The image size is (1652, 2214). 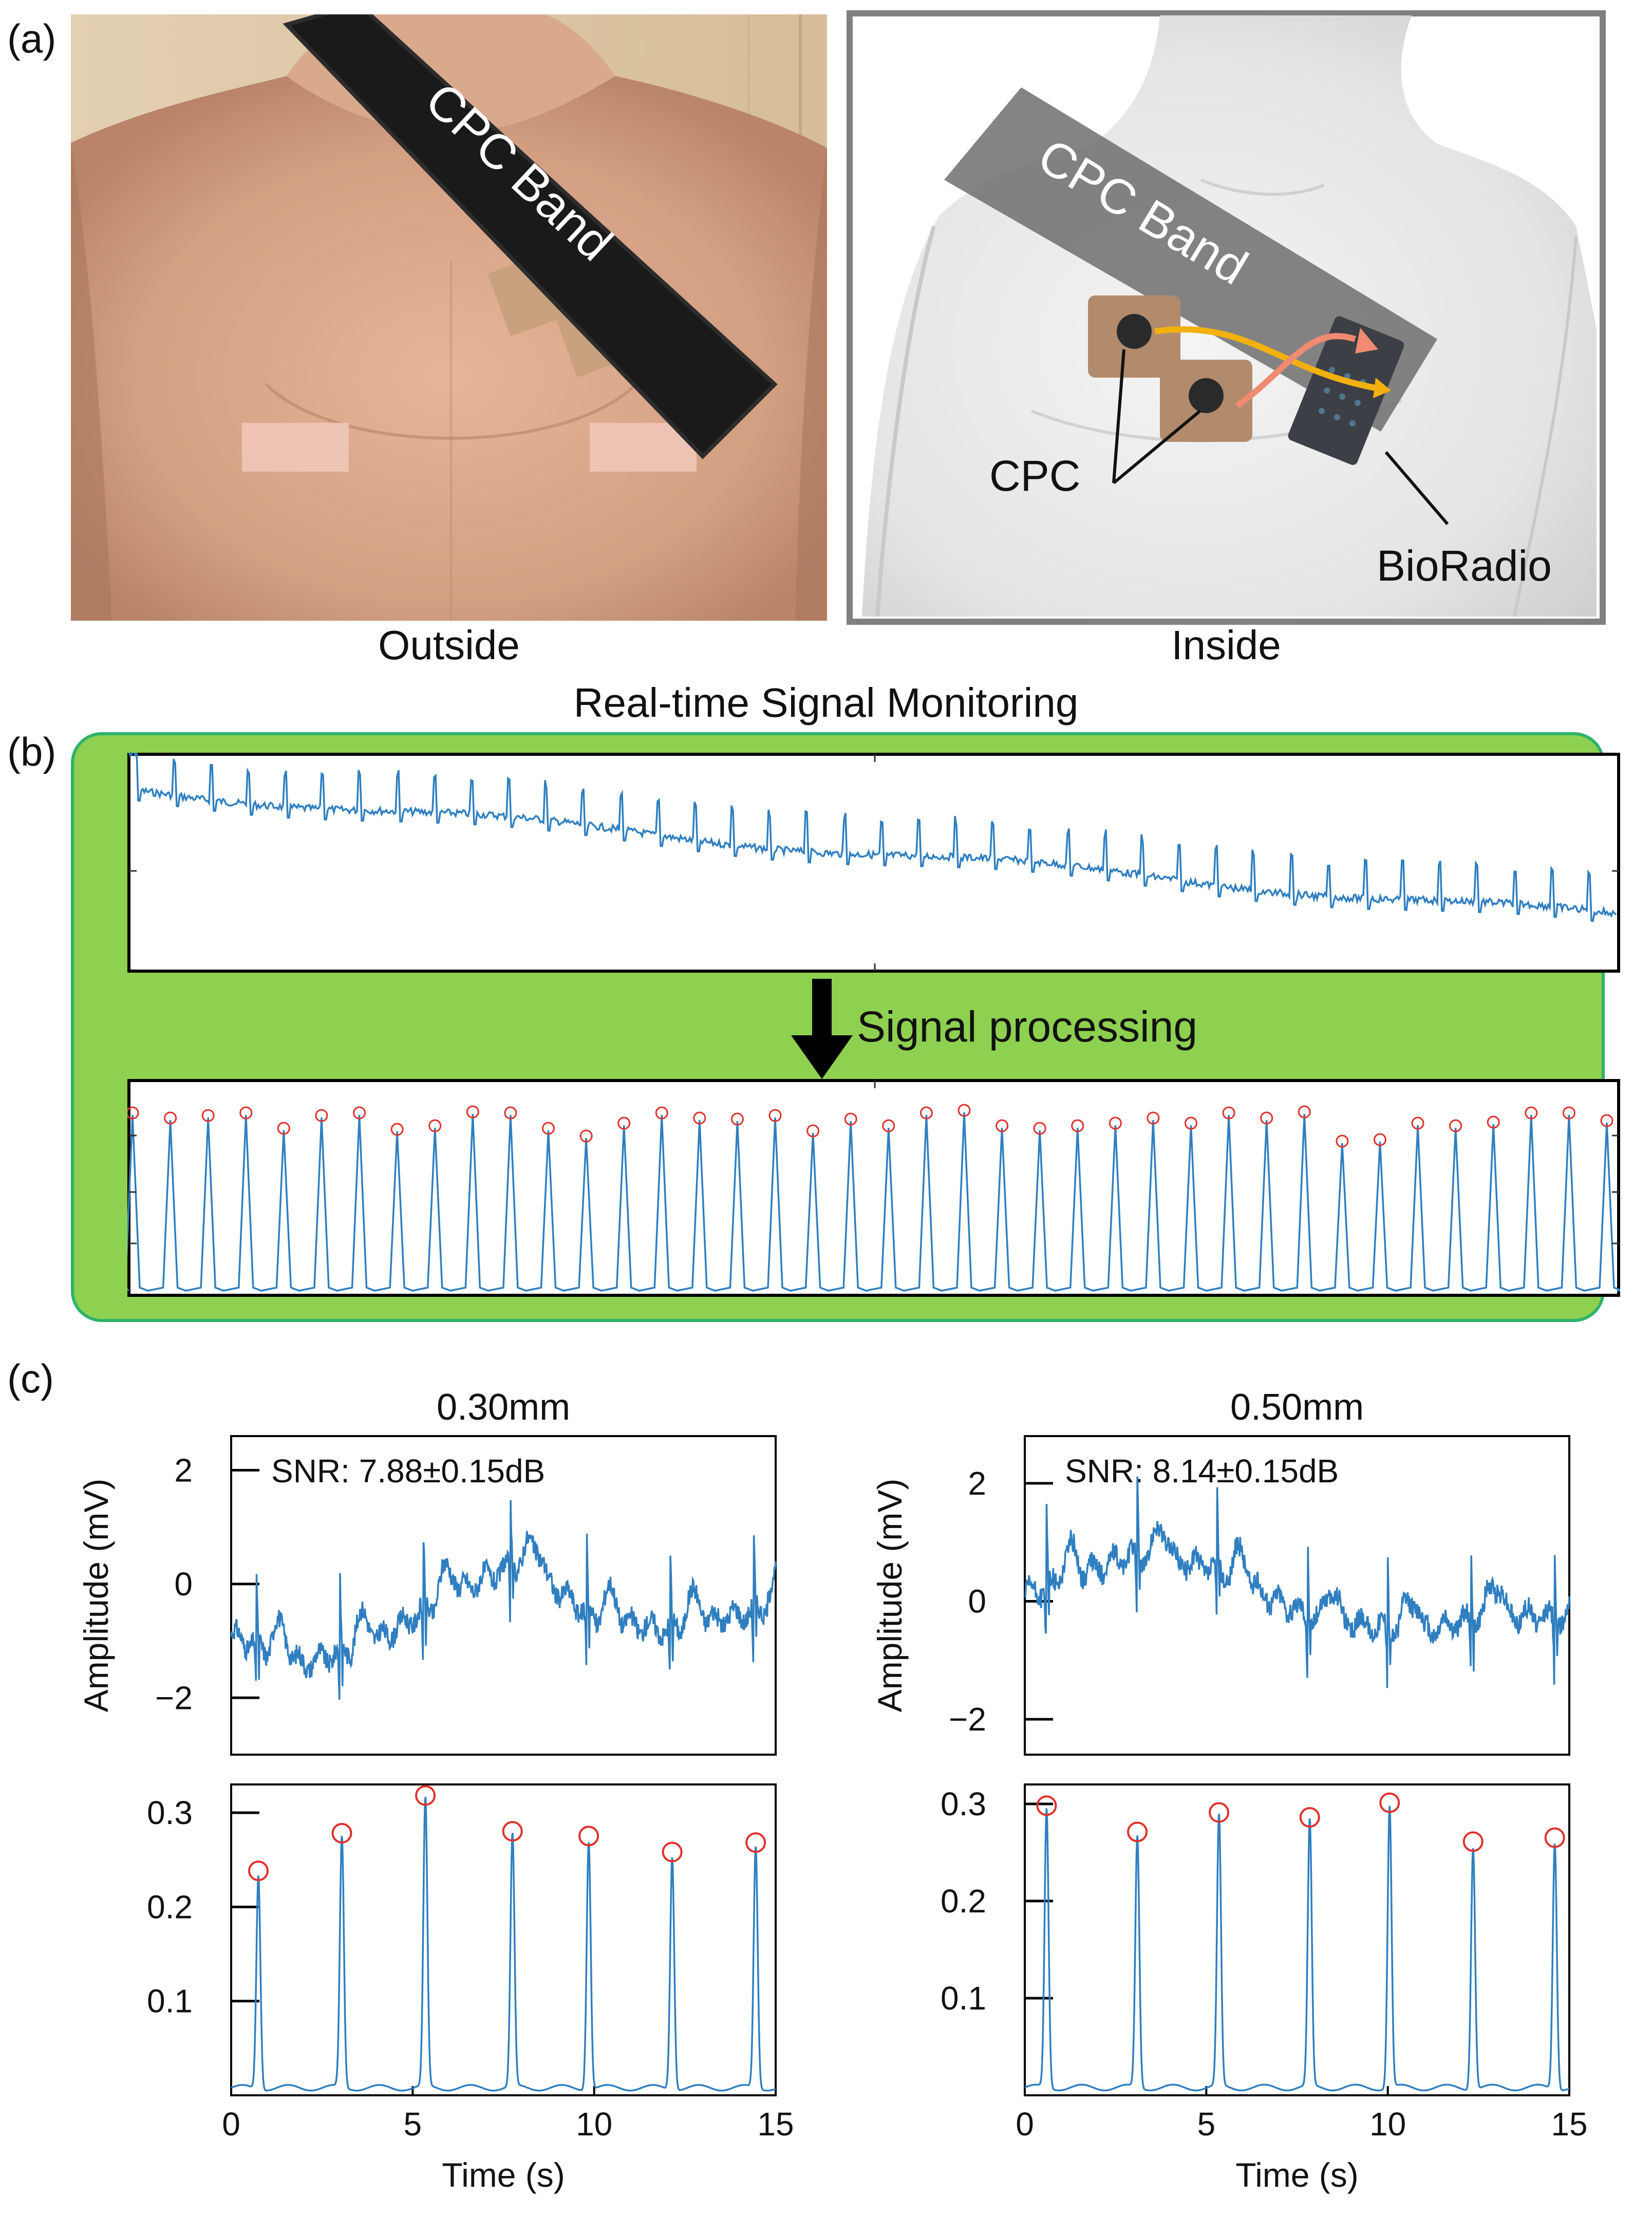 What do you see at coordinates (504, 1408) in the screenshot?
I see `chart-title: 0.30mm` at bounding box center [504, 1408].